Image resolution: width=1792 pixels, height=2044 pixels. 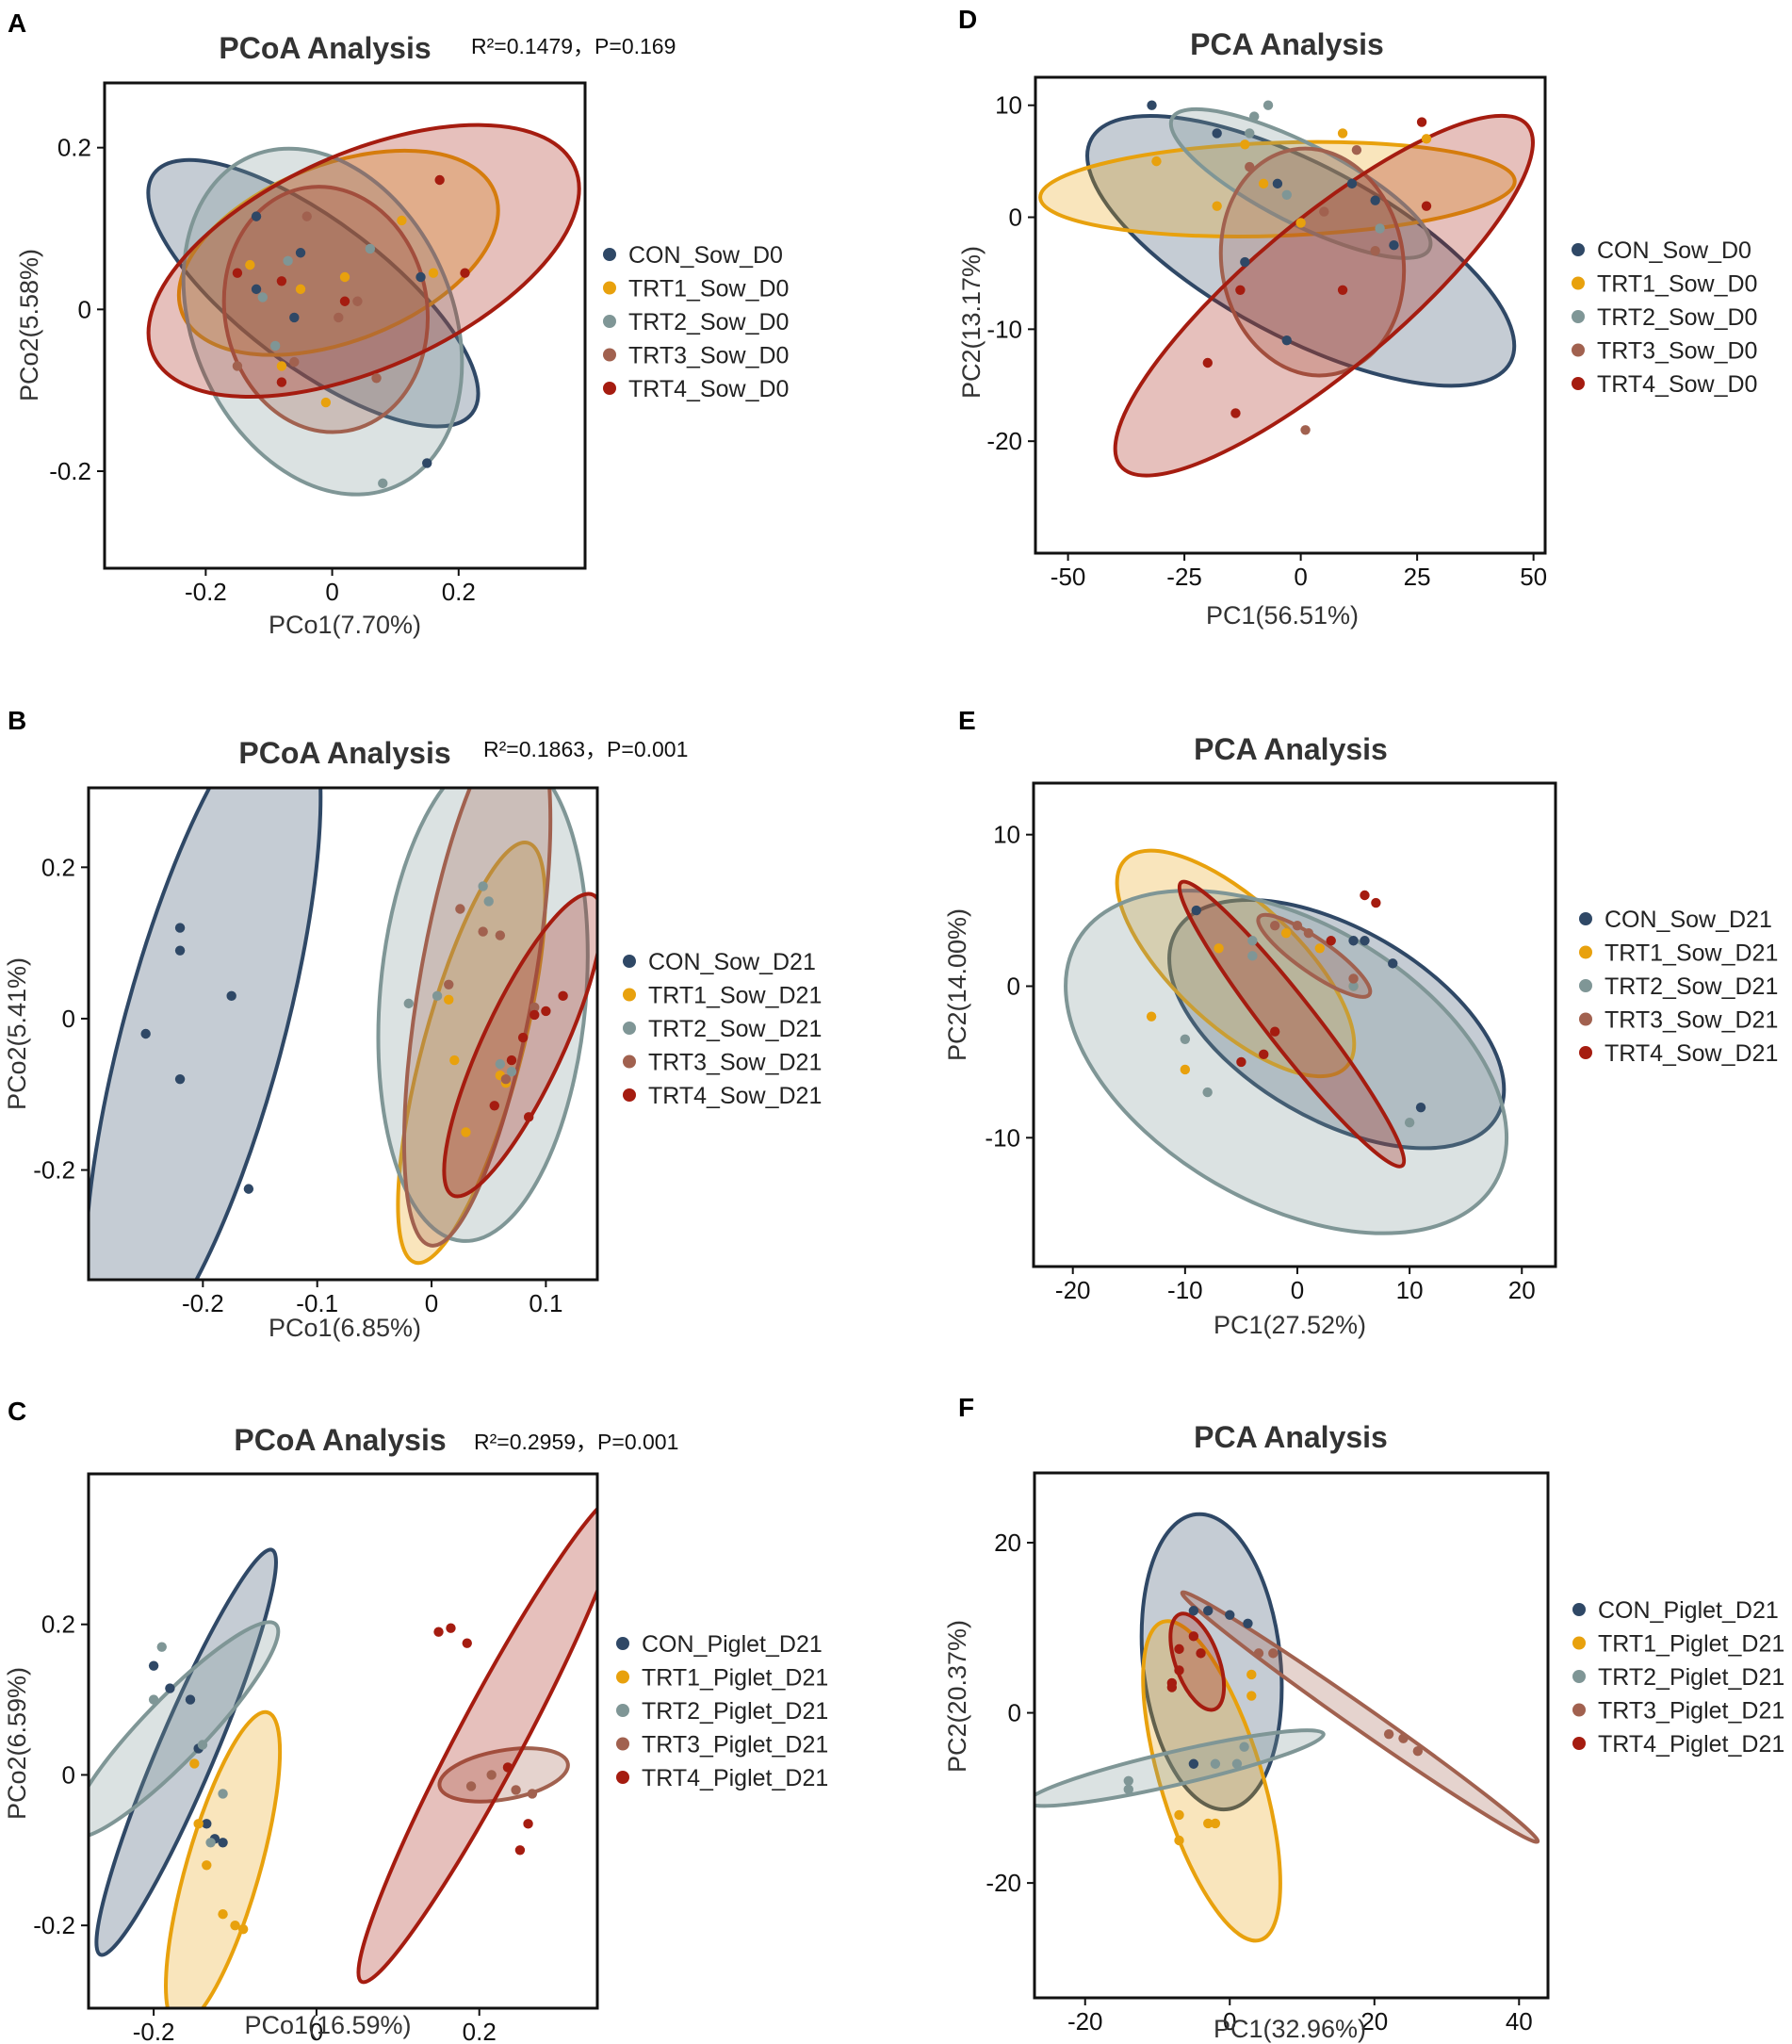 I want to click on x-tick-label: -50, so click(x=1069, y=577).